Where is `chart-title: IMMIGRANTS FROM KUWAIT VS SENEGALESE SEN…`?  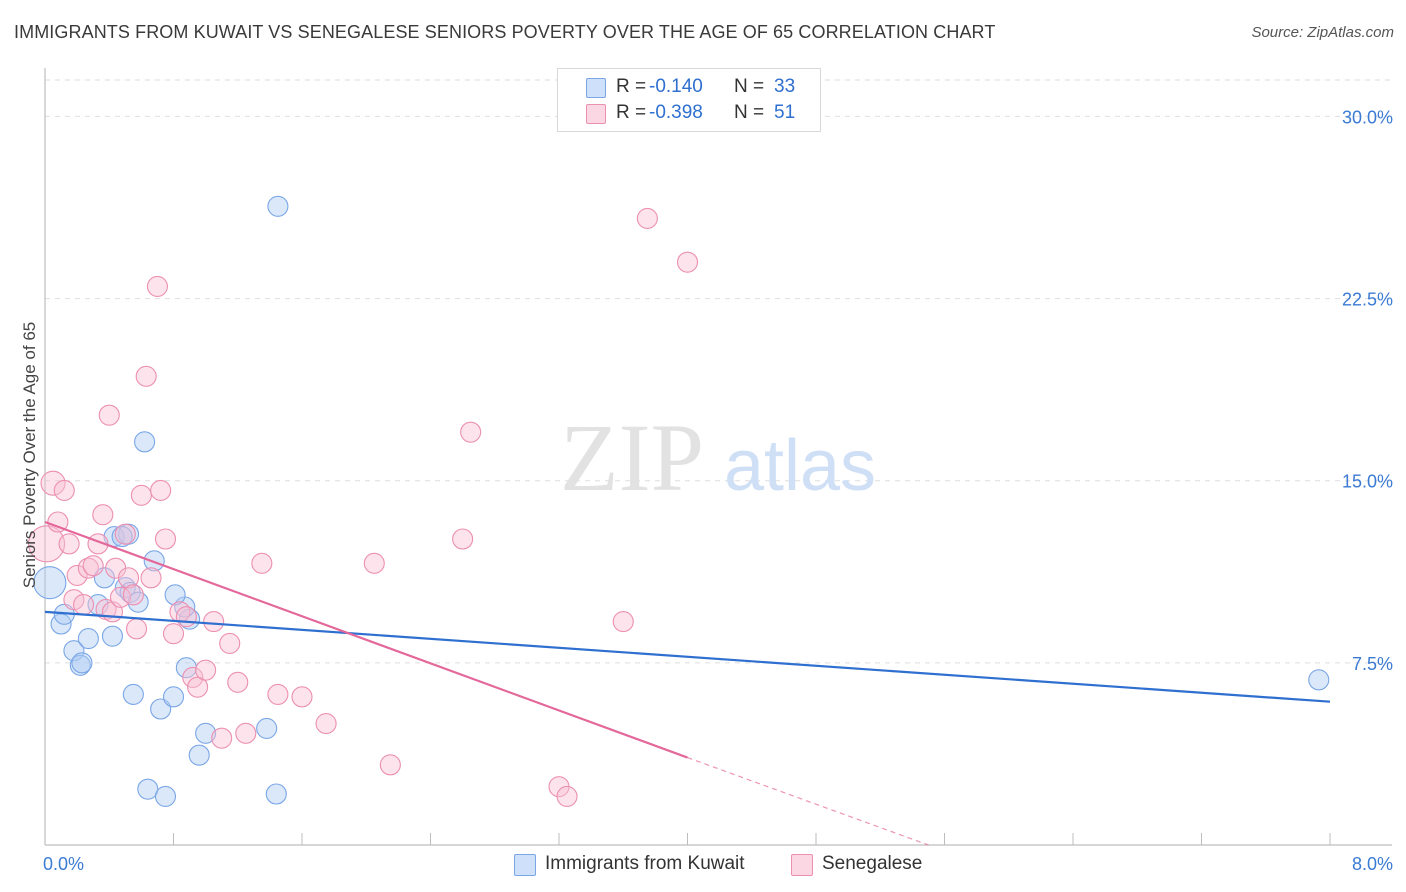 chart-title: IMMIGRANTS FROM KUWAIT VS SENEGALESE SEN… is located at coordinates (505, 32).